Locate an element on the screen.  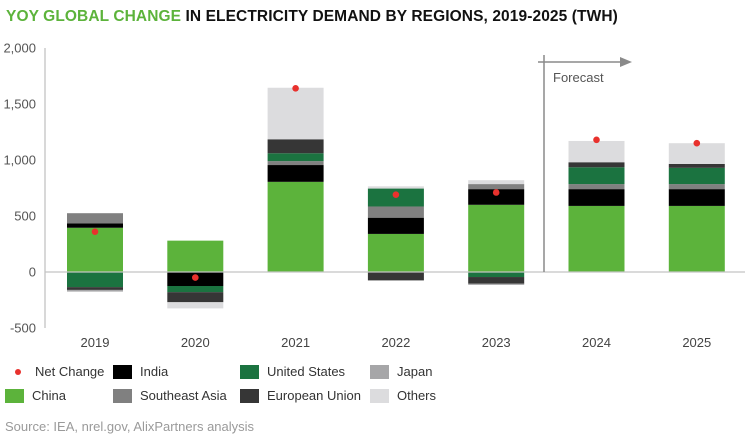
legend-label: India is located at coordinates (154, 371).